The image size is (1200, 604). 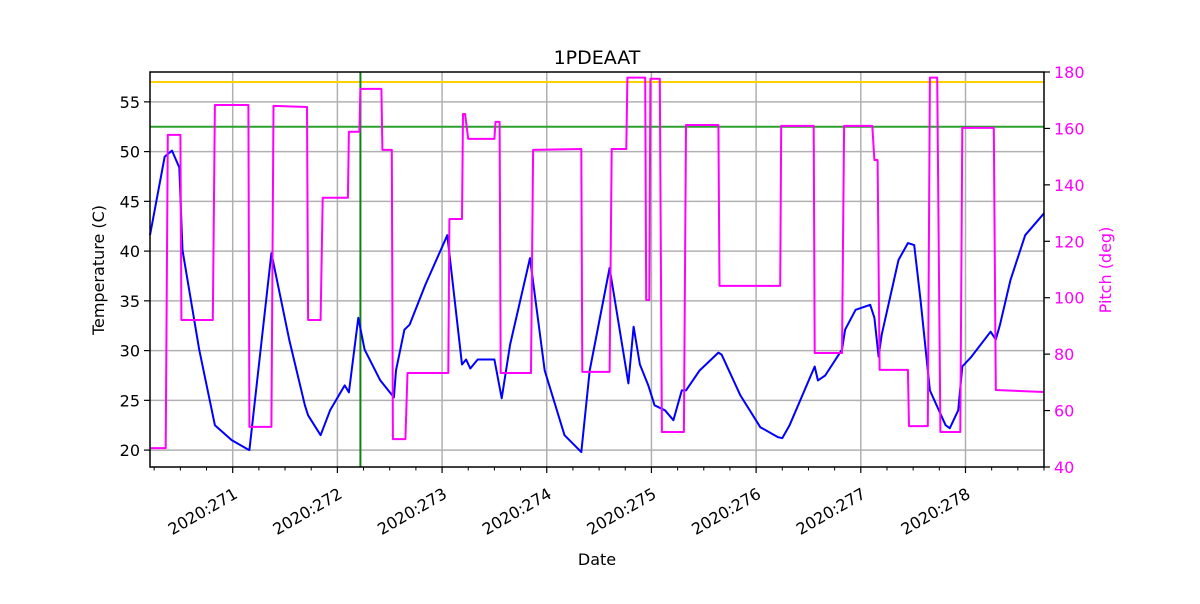 I want to click on x-tick-label: 2020:273, so click(x=412, y=511).